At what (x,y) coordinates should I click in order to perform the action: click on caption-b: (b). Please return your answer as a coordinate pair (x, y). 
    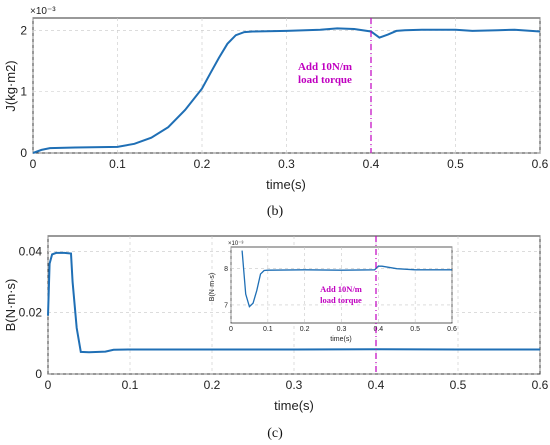
    Looking at the image, I should click on (275, 211).